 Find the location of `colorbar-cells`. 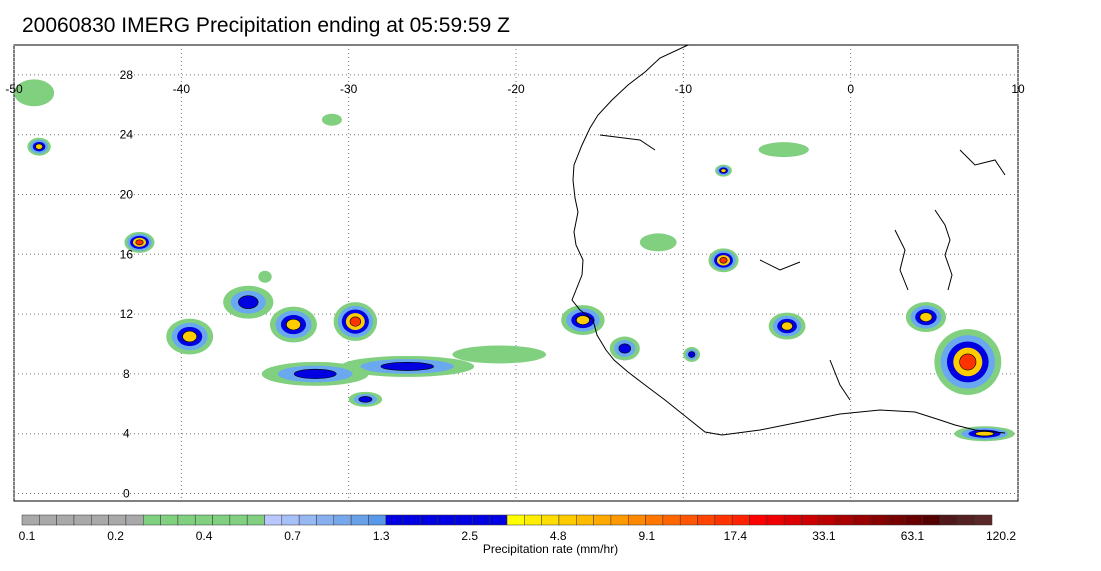

colorbar-cells is located at coordinates (507, 520).